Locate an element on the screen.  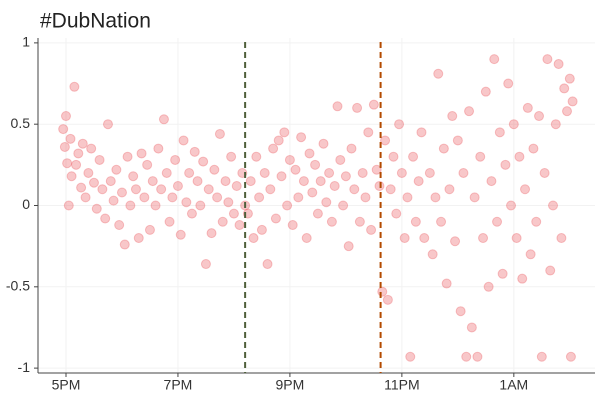
x-tick-label: 9PM is located at coordinates (290, 385).